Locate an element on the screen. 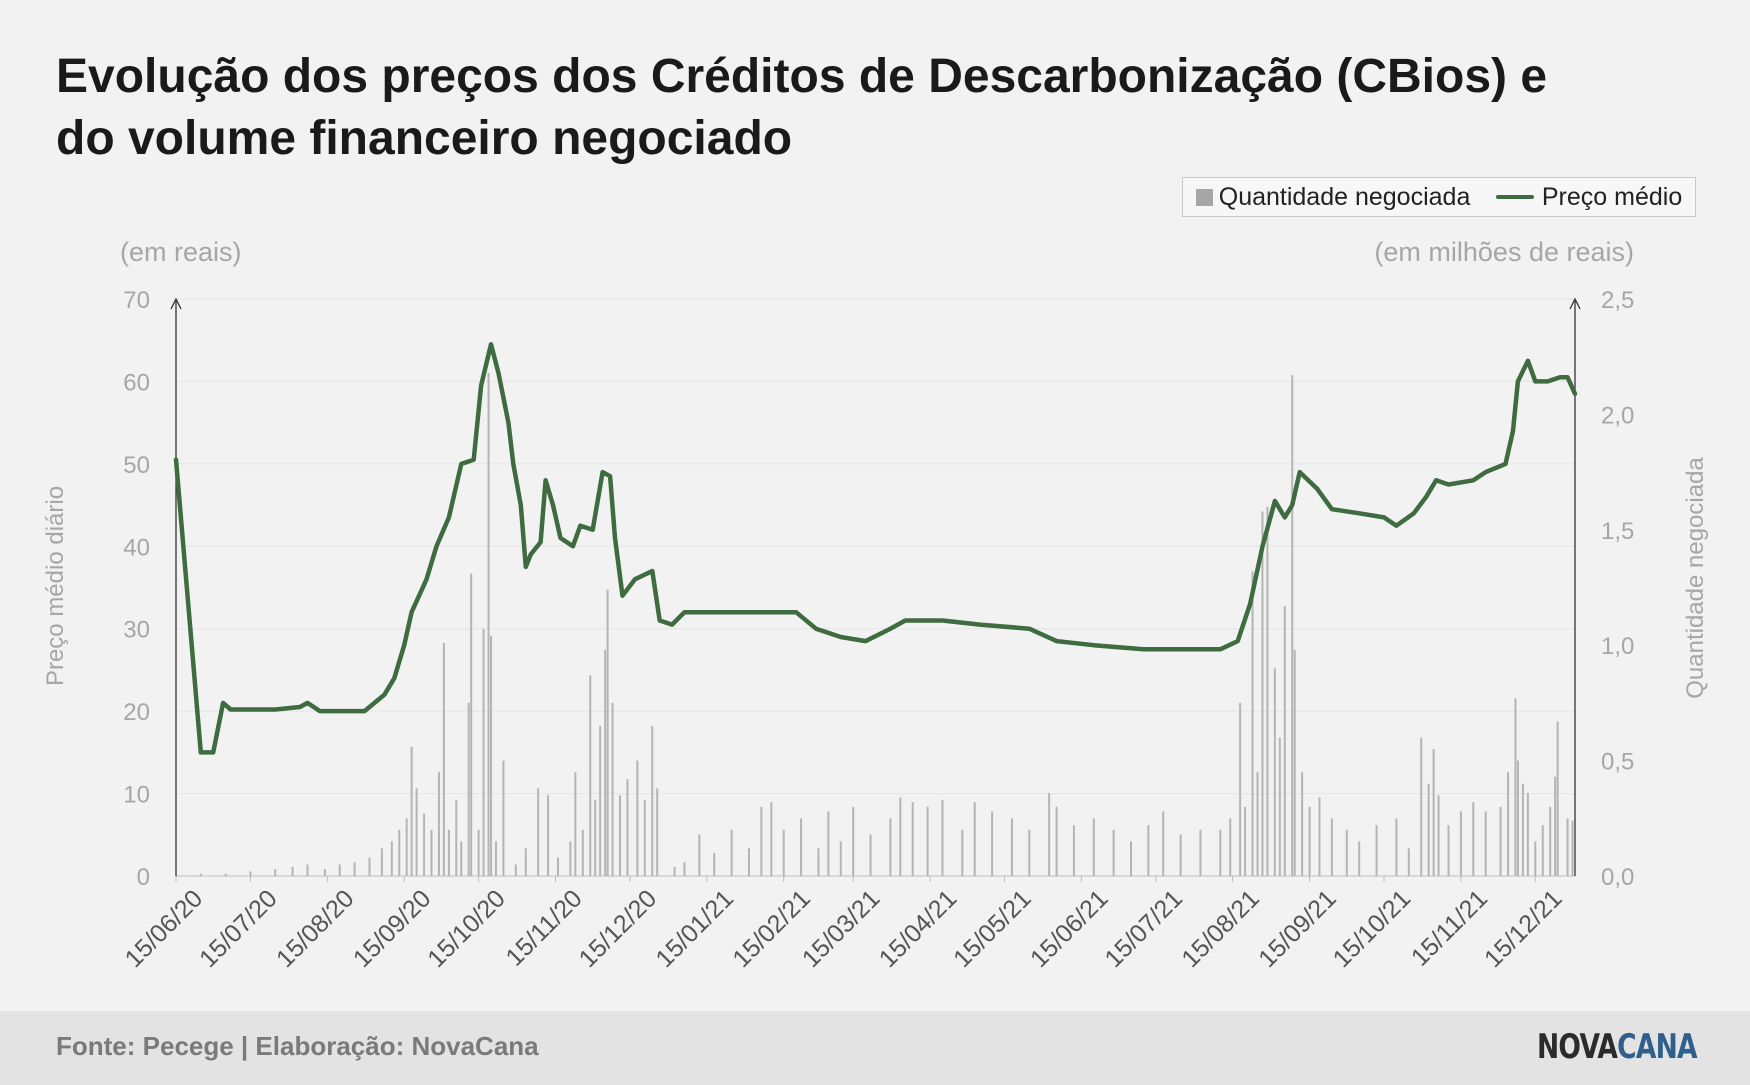 The height and width of the screenshot is (1085, 1750). chart-legend: Quantidade negociada Preço médio is located at coordinates (1439, 197).